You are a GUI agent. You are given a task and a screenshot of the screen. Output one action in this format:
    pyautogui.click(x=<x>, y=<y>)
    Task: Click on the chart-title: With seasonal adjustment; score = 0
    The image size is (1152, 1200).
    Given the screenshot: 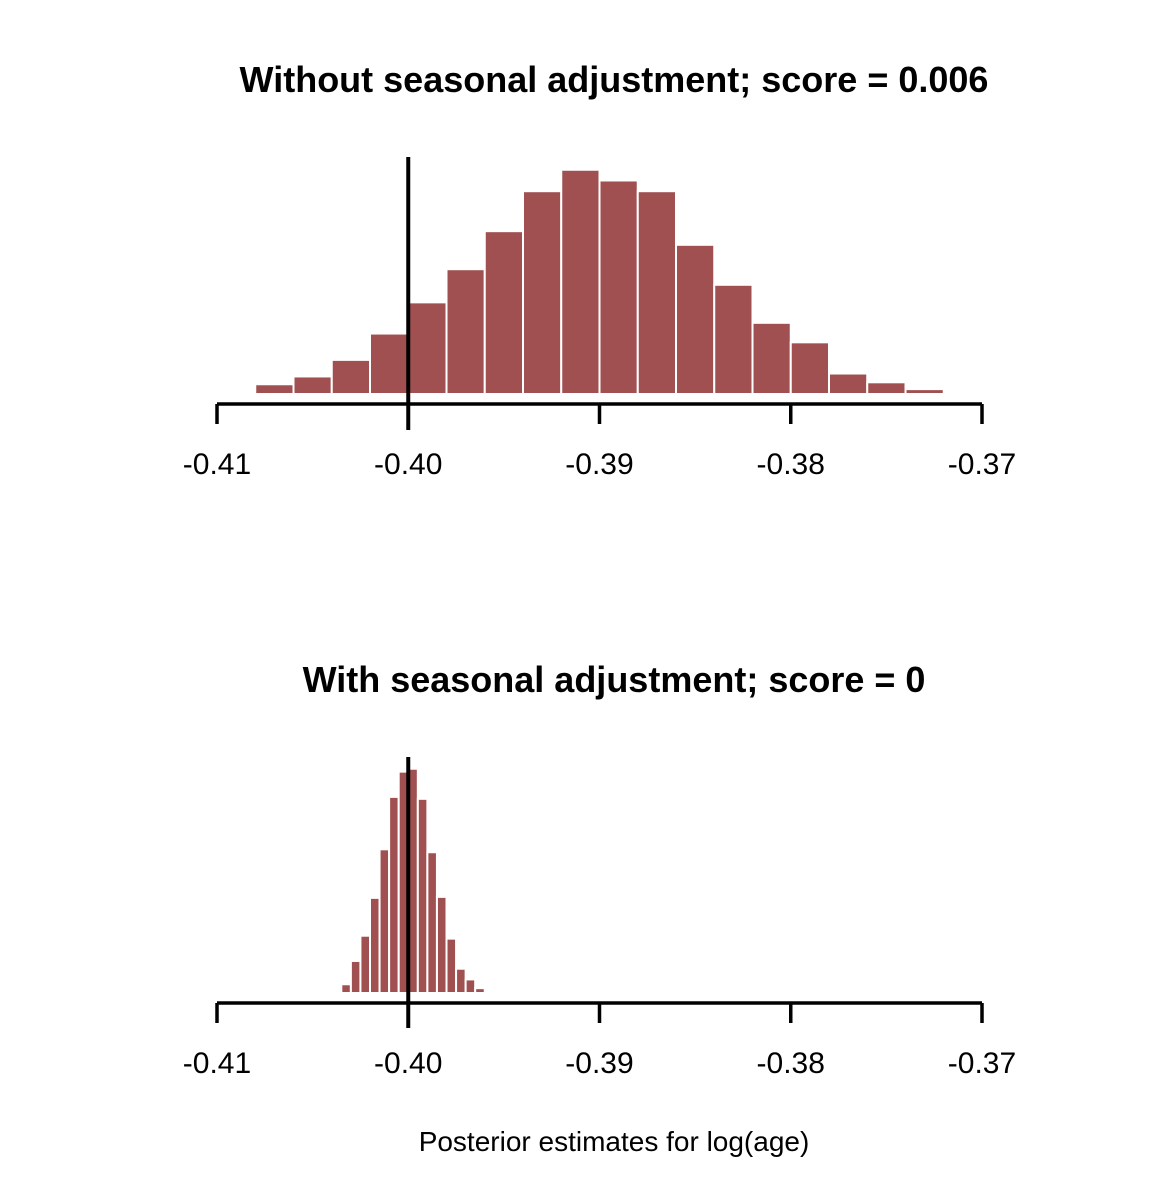 What is the action you would take?
    pyautogui.click(x=614, y=679)
    